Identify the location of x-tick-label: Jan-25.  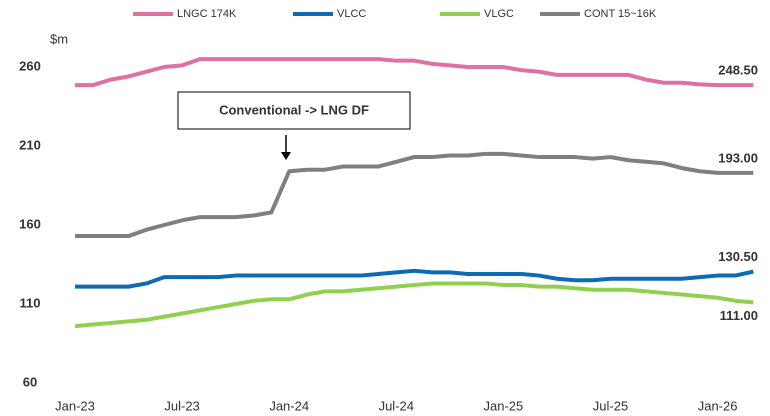
(504, 405).